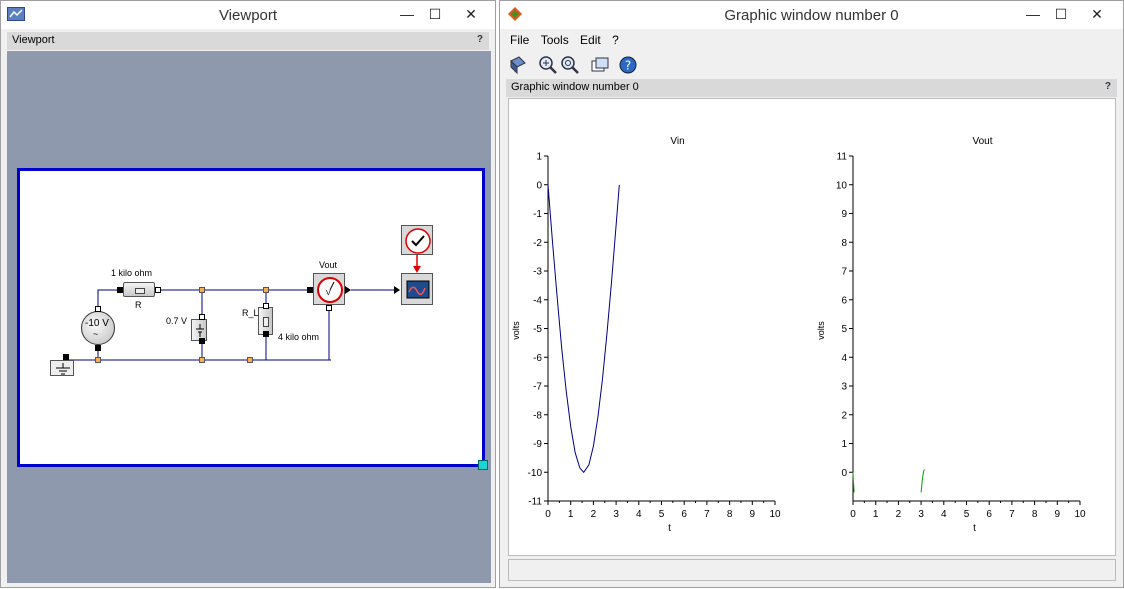  I want to click on load-resistor-port-top, so click(266, 306).